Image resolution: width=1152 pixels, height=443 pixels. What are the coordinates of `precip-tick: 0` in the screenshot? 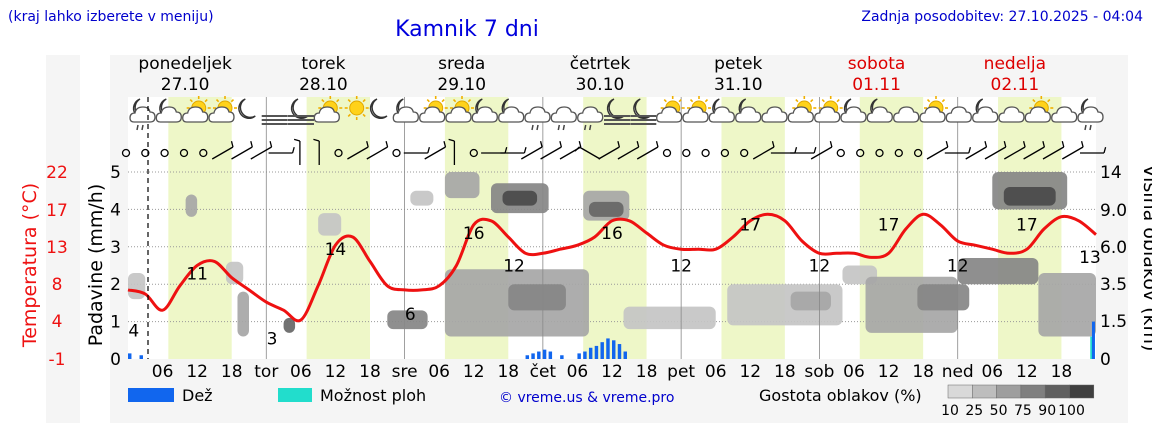 It's located at (115, 360).